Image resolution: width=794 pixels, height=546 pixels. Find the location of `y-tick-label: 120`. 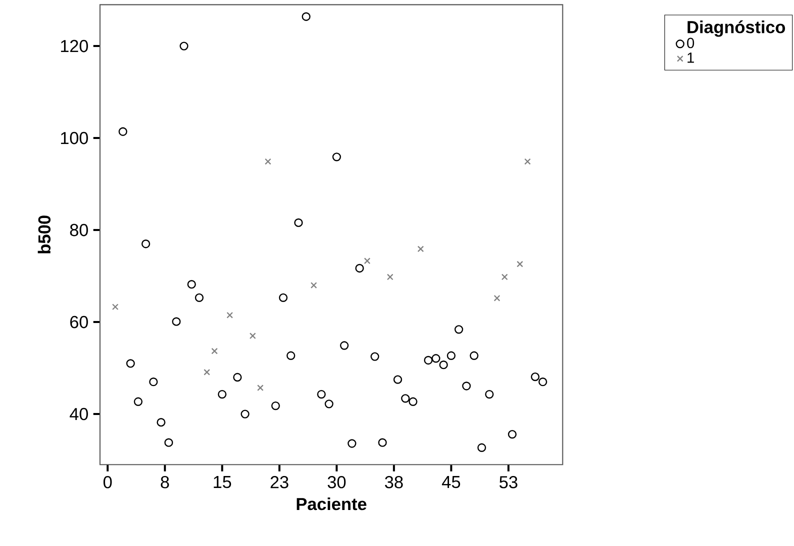

y-tick-label: 120 is located at coordinates (74, 46).